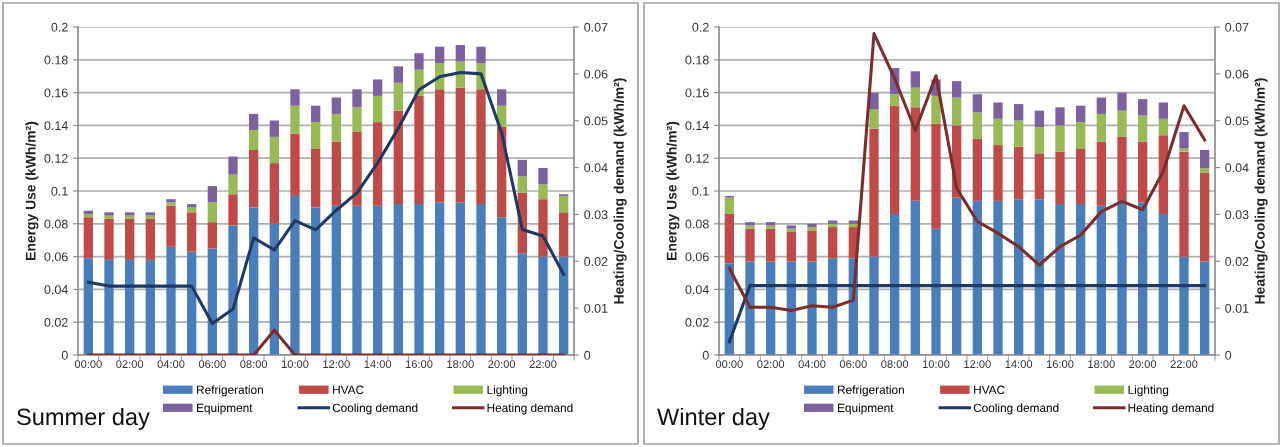 Image resolution: width=1282 pixels, height=447 pixels. Describe the element at coordinates (56, 224) in the screenshot. I see `y-tick-label: 0.08` at that location.